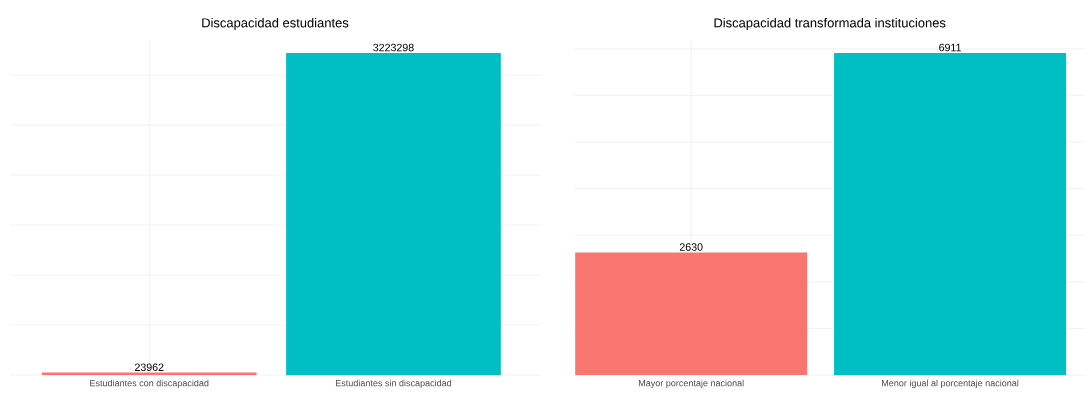 This screenshot has width=1088, height=407. Describe the element at coordinates (950, 47) in the screenshot. I see `data-label: 6911` at that location.